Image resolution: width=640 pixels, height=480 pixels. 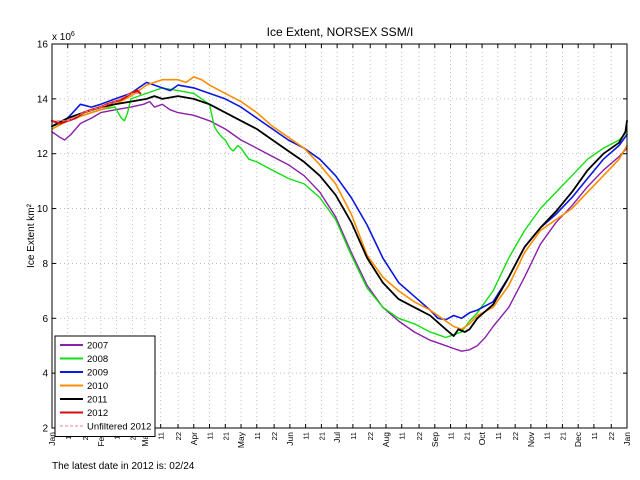 I want to click on x-tick-month-label: Oct, so click(x=482, y=438).